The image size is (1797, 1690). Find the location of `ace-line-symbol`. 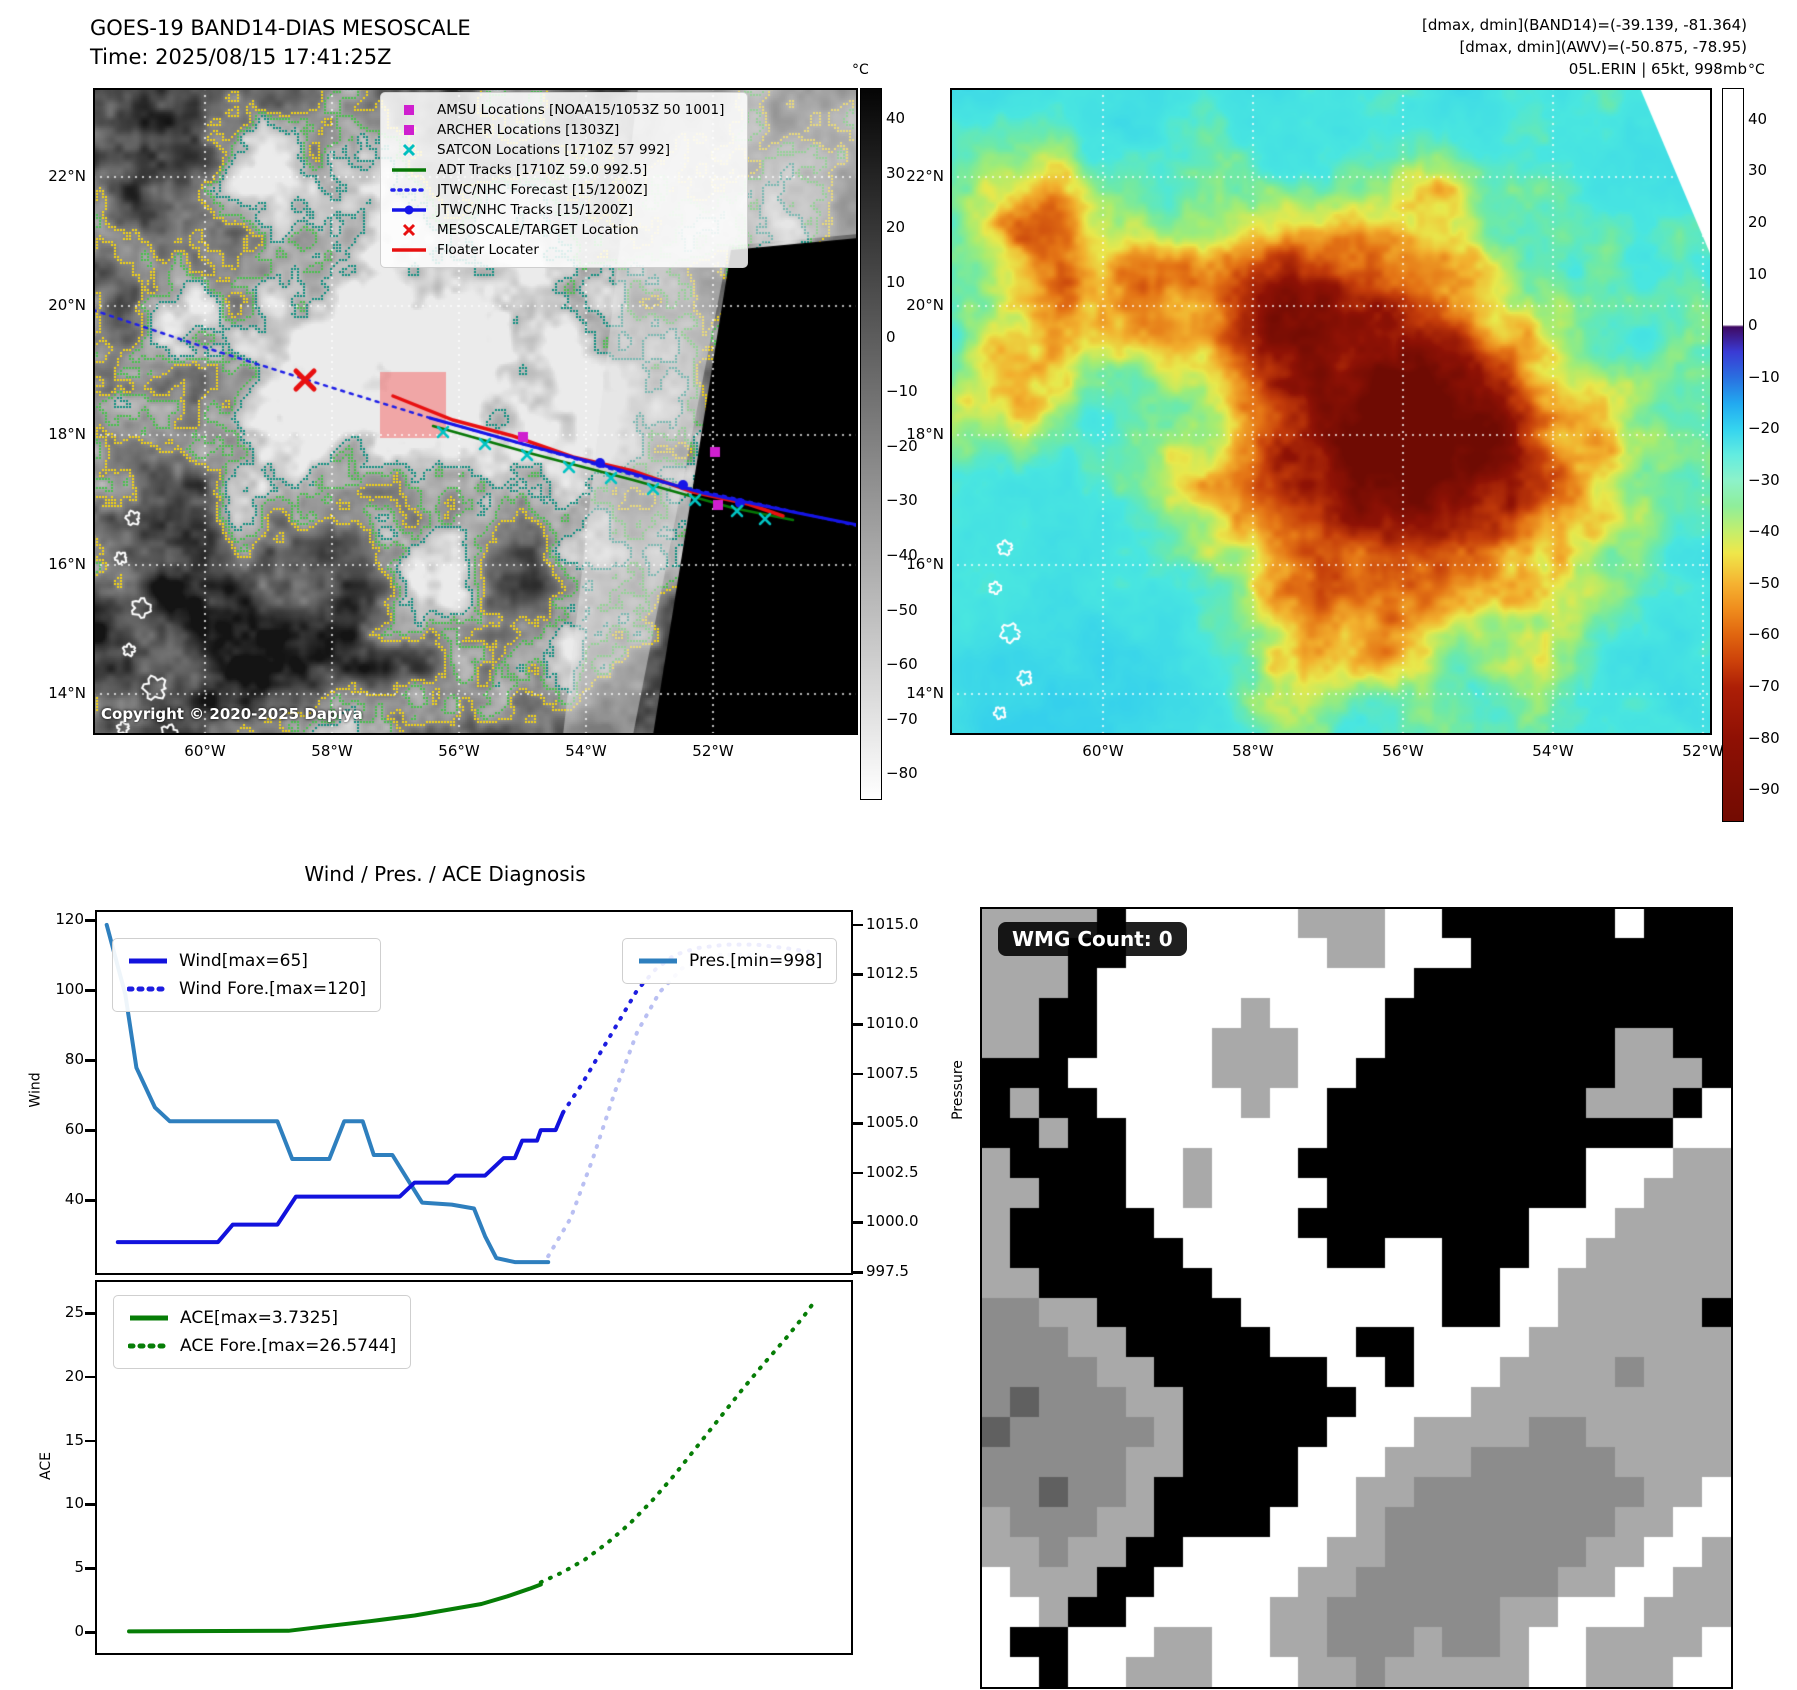

ace-line-symbol is located at coordinates (149, 1318).